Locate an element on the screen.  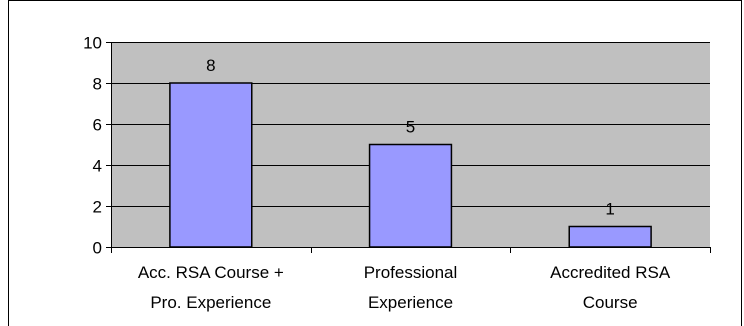
x-category-label-line: Course is located at coordinates (610, 302).